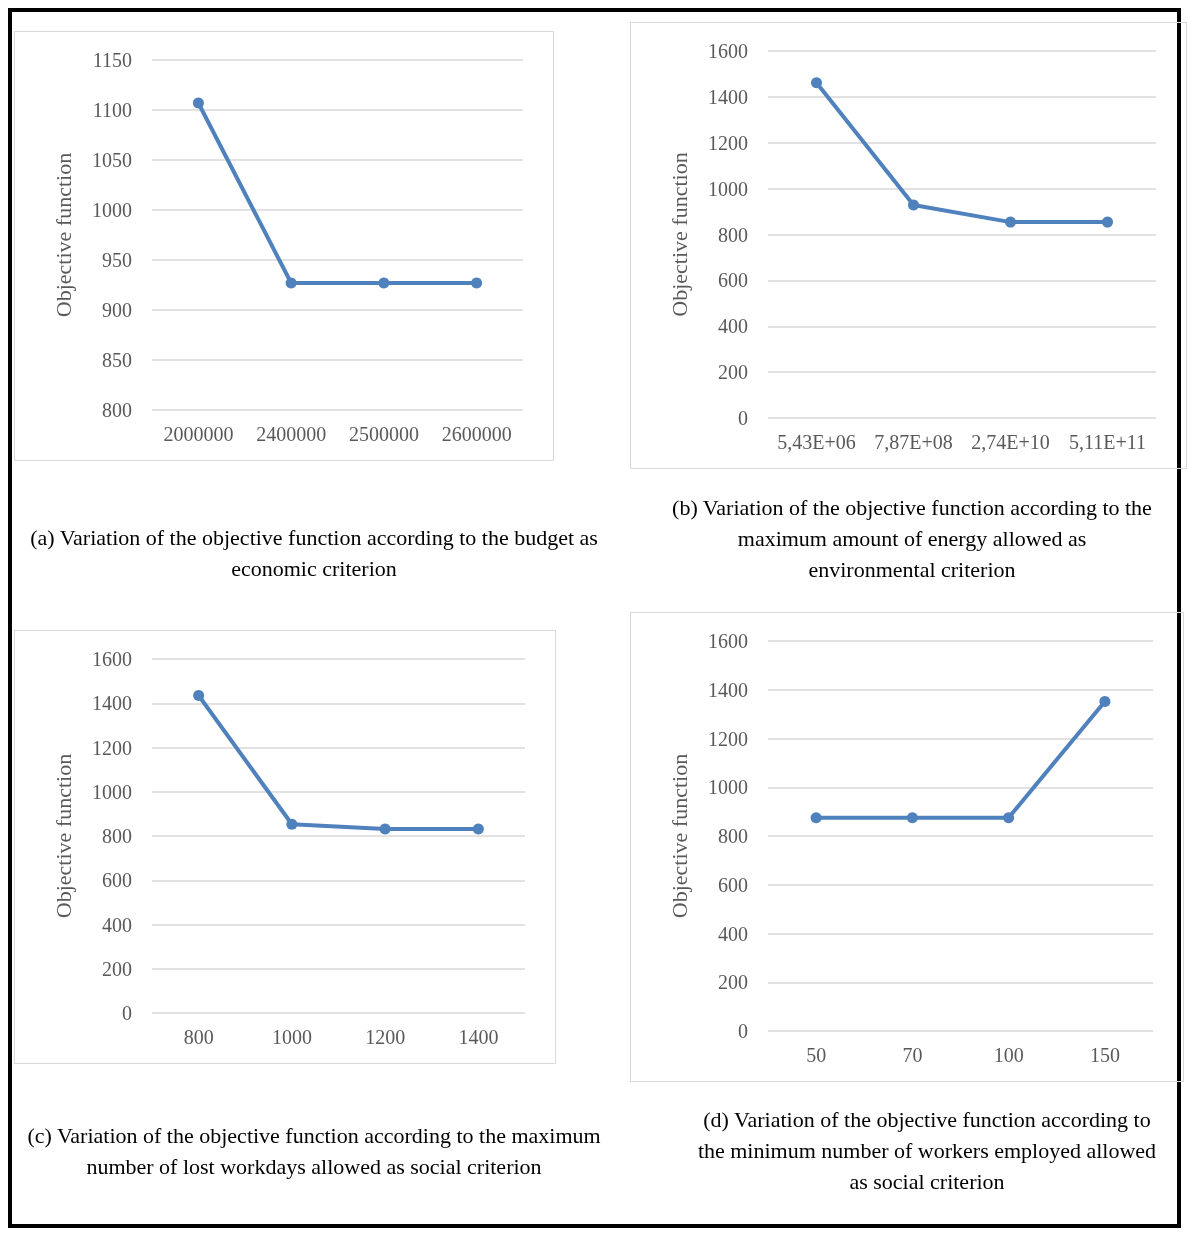  I want to click on y-tick-label: 850, so click(117, 360).